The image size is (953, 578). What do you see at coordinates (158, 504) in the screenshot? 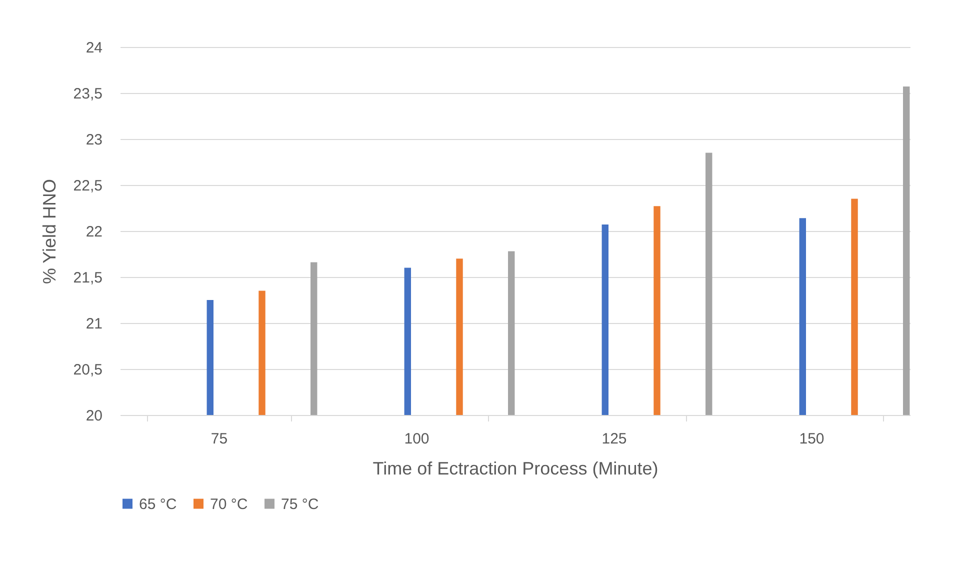
I see `legend-label: 65 °C` at bounding box center [158, 504].